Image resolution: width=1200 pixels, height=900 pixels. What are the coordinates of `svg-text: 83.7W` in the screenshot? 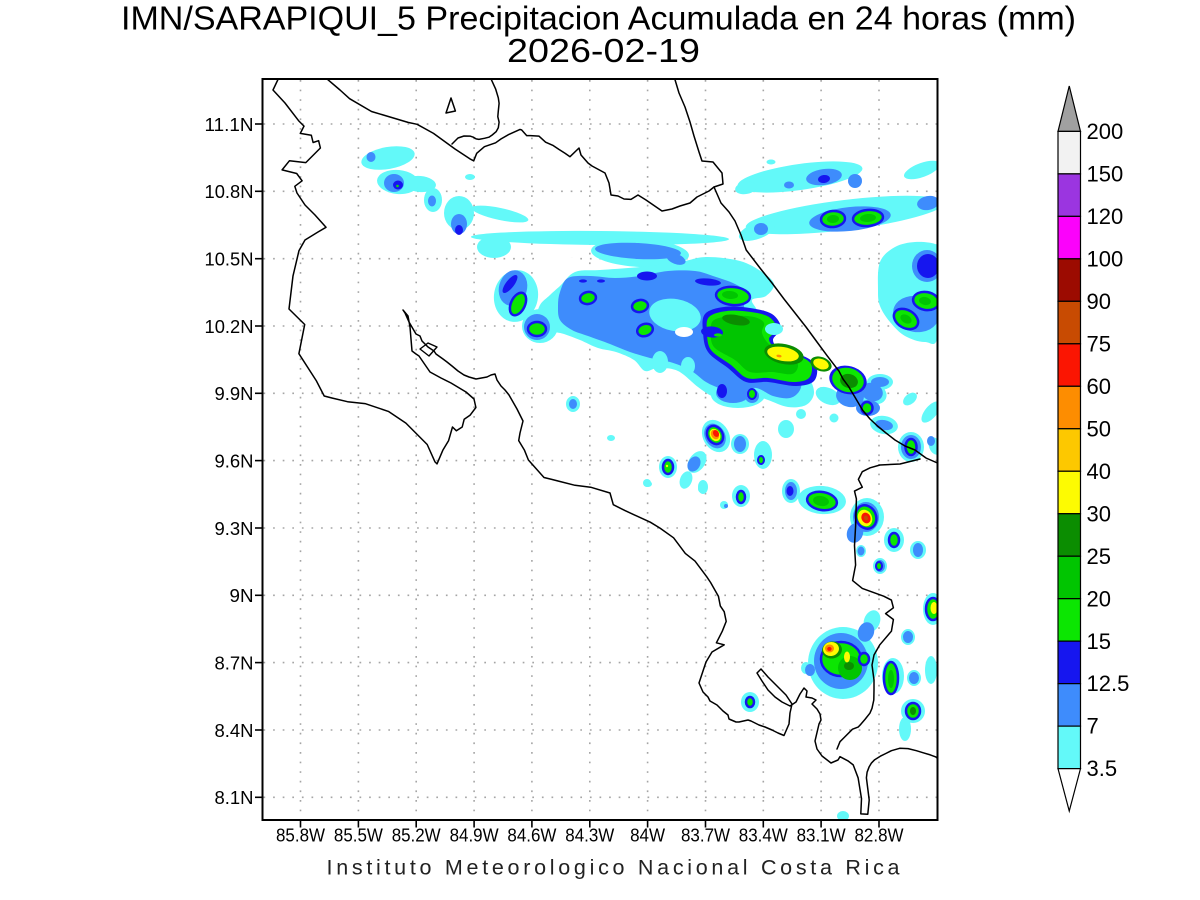 It's located at (705, 836).